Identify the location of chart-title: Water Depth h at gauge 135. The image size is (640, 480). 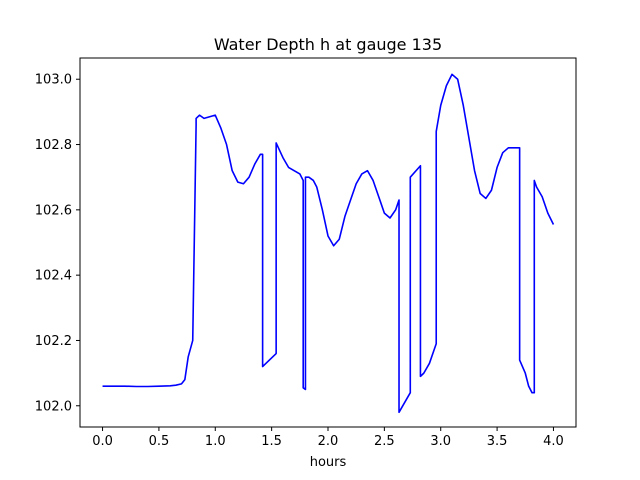
(328, 44).